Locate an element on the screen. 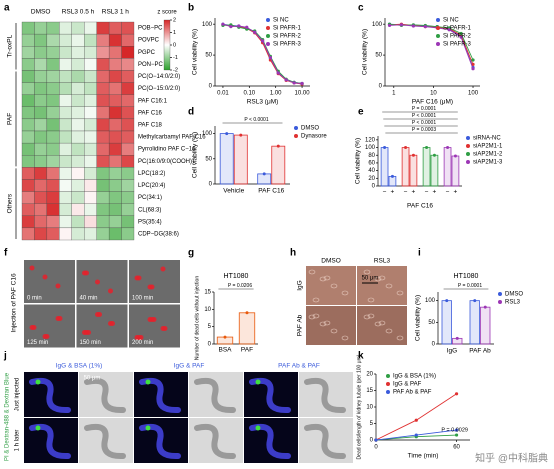 The height and width of the screenshot is (469, 554). annotation: P < 0.0001 is located at coordinates (256, 120).